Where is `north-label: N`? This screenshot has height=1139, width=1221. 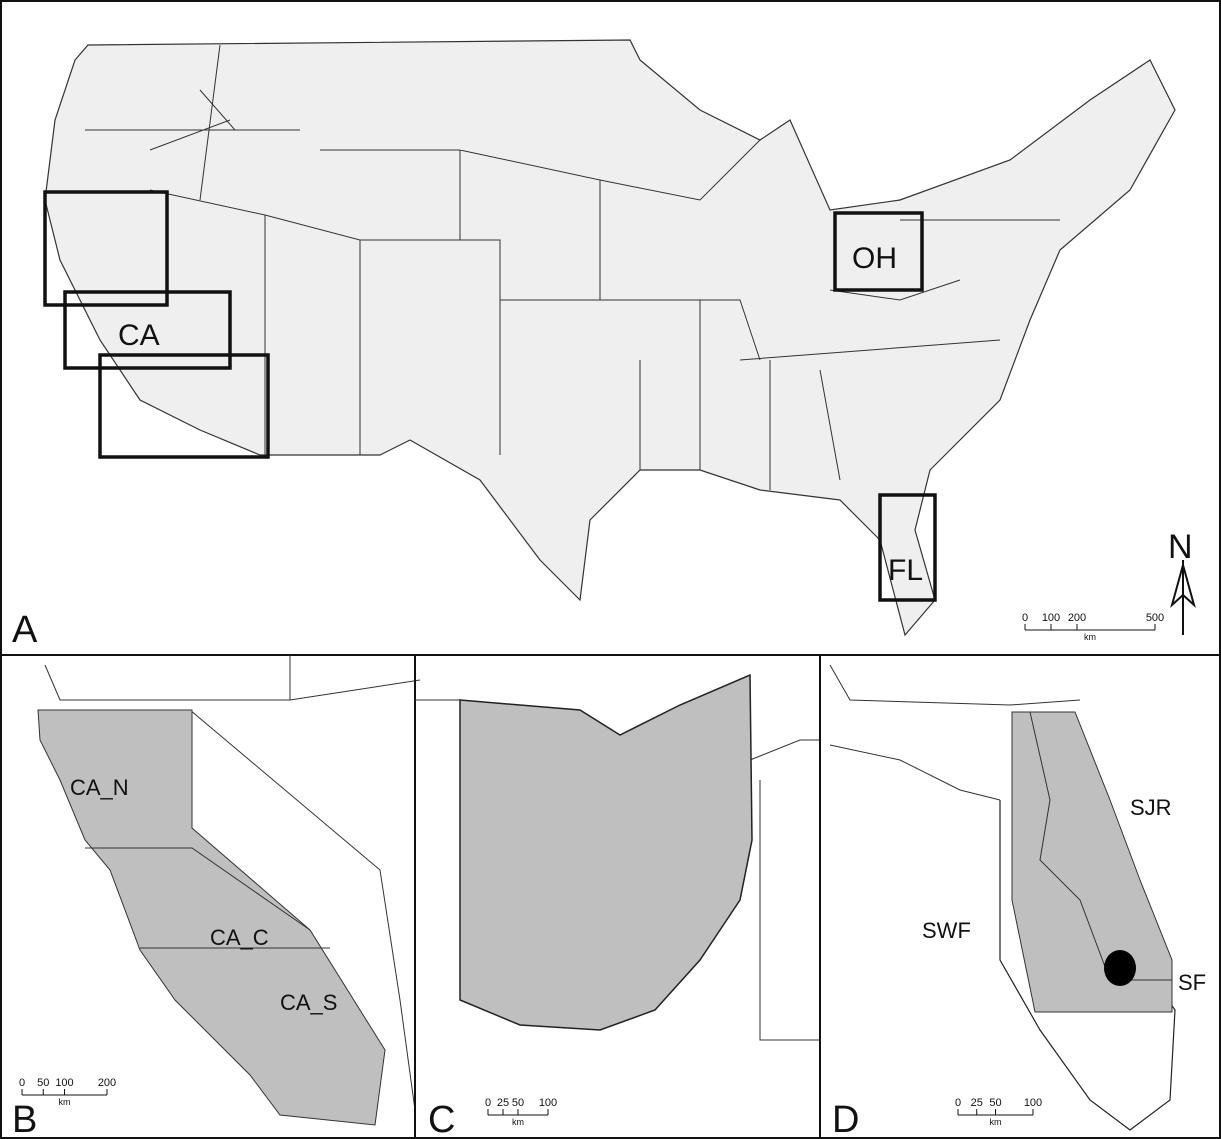 north-label: N is located at coordinates (1180, 547).